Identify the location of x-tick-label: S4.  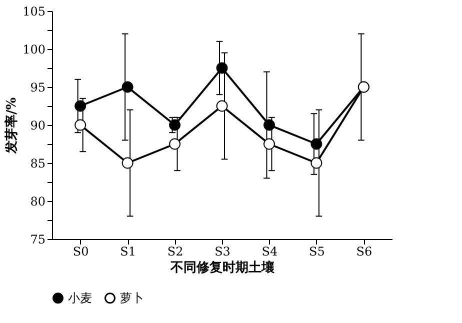
(270, 251).